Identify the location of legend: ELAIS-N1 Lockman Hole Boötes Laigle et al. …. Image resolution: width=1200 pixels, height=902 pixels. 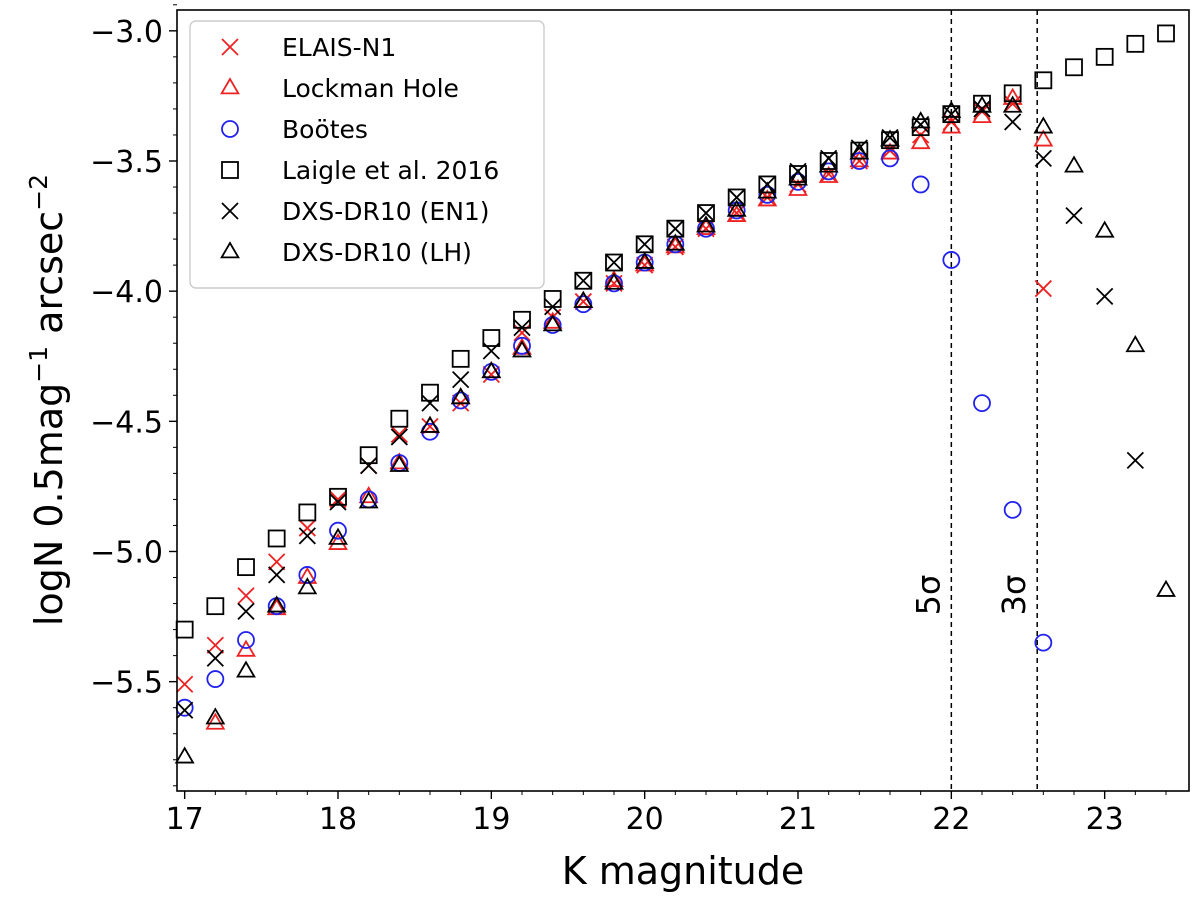
(367, 154).